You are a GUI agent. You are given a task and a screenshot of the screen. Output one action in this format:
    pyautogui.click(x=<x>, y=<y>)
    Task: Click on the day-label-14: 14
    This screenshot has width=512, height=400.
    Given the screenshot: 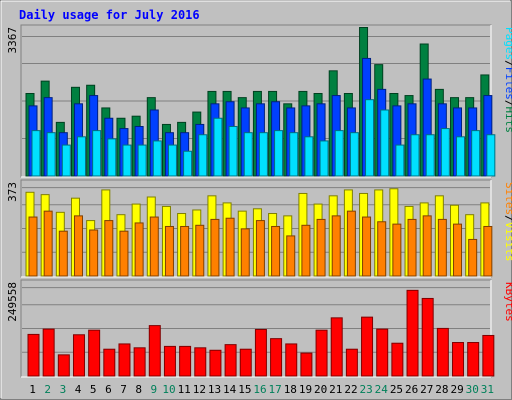 What is the action you would take?
    pyautogui.click(x=230, y=389)
    